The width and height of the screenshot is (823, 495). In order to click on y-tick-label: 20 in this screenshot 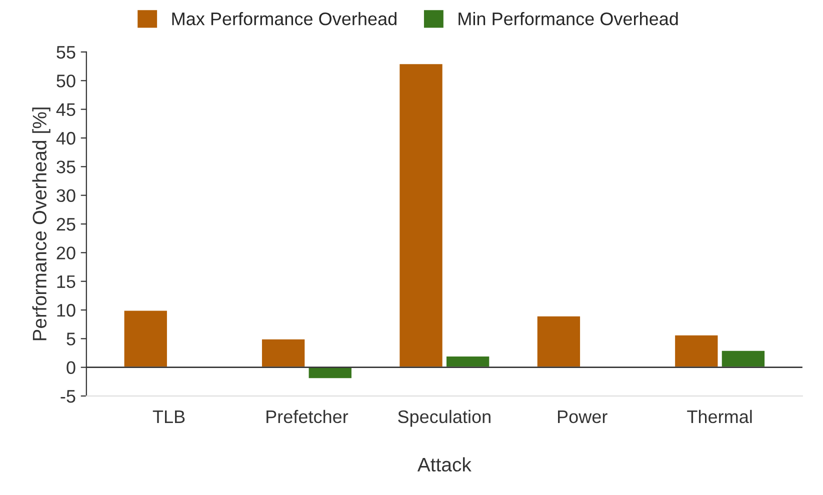, I will do `click(66, 253)`.